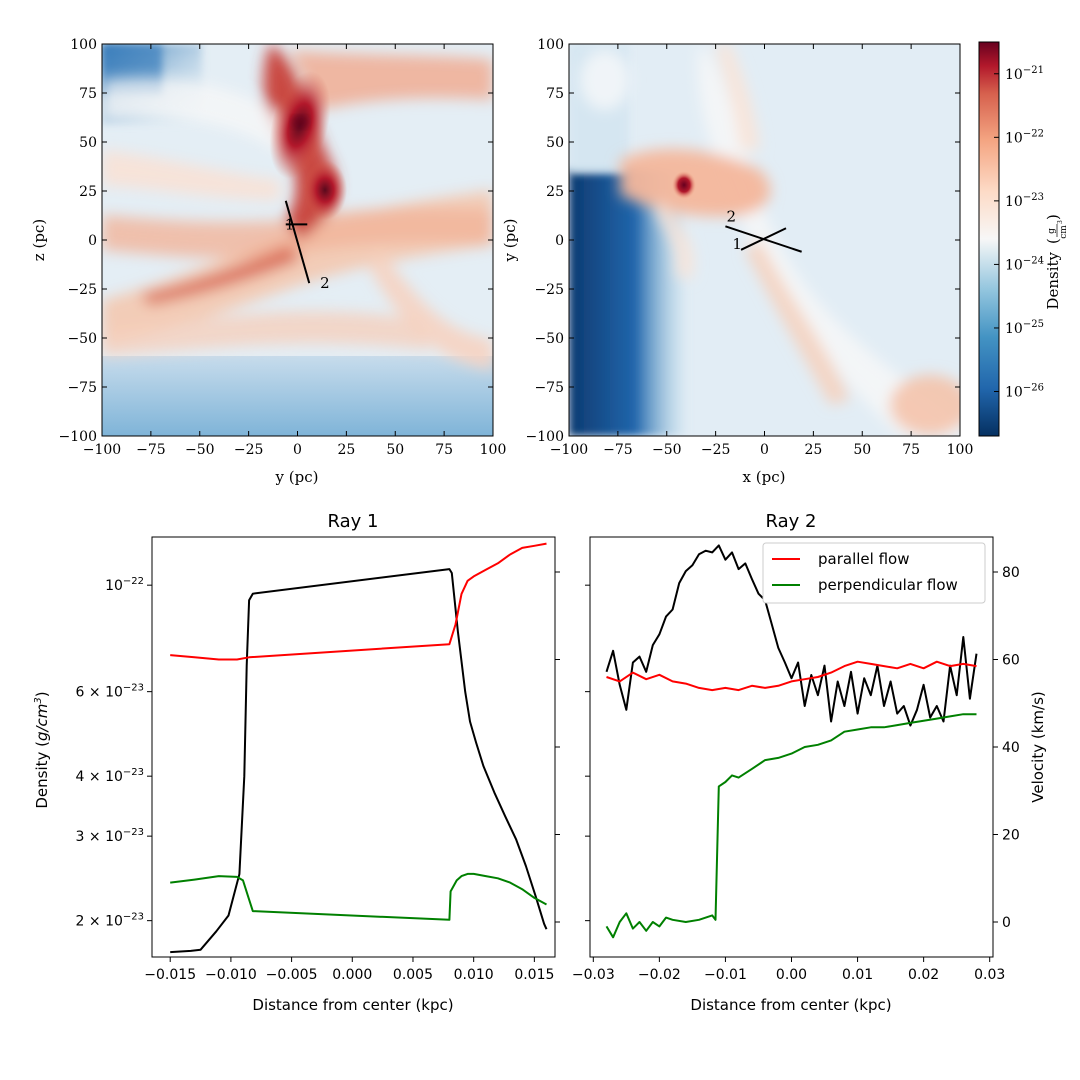 This screenshot has width=1080, height=1080. Describe the element at coordinates (813, 450) in the screenshot. I see `x-tick-label: 25` at that location.